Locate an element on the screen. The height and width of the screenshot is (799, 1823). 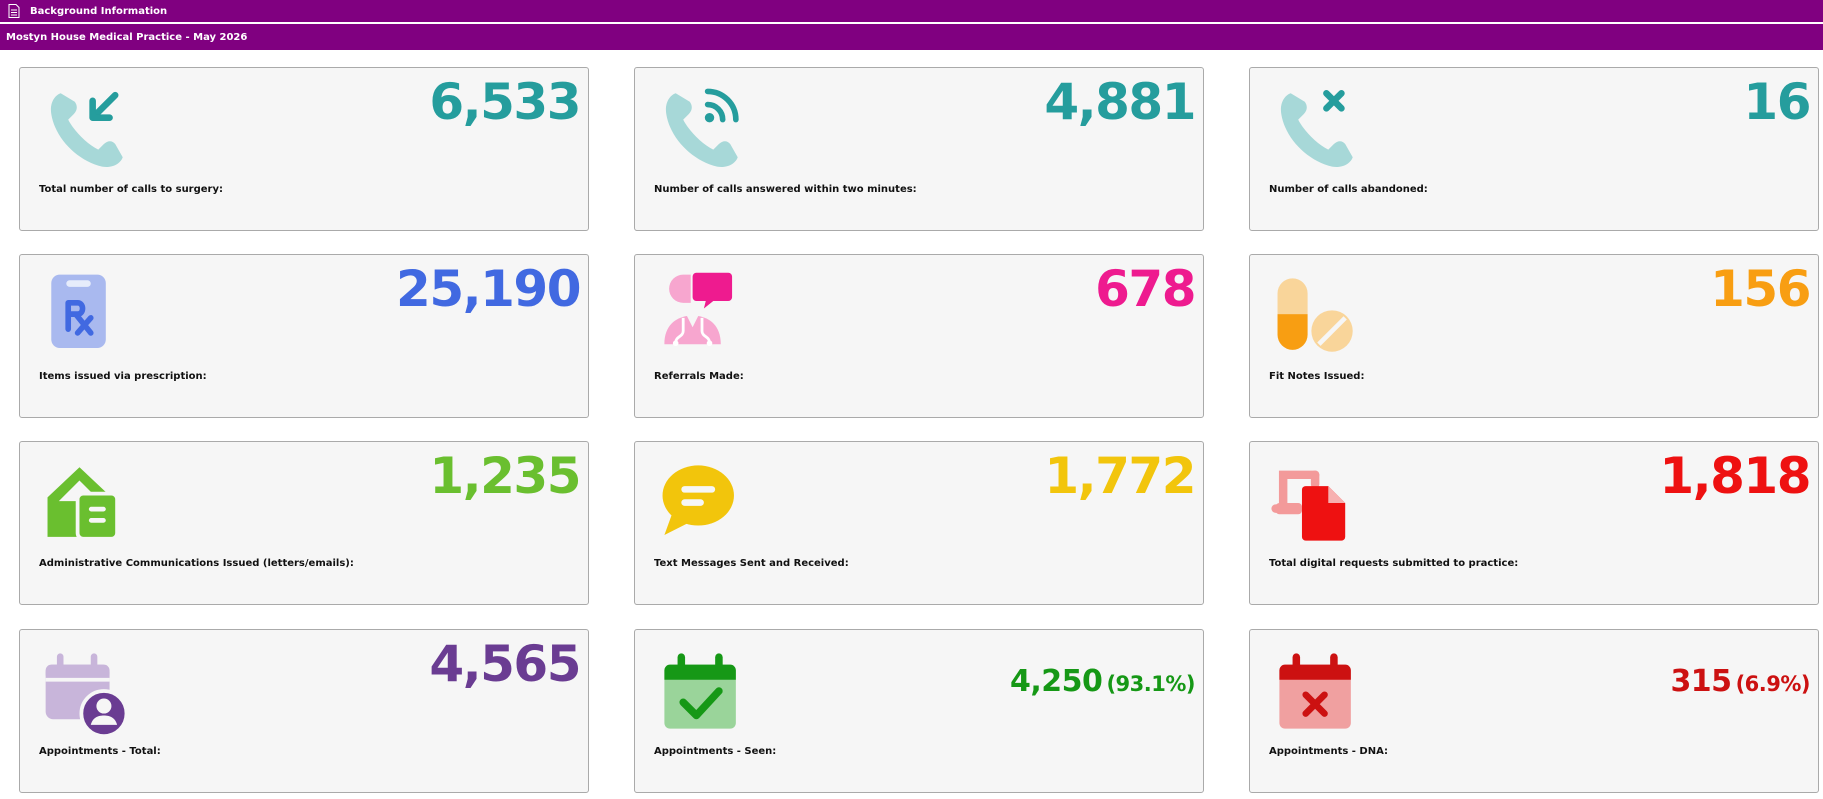
card-referrals: 678 Referrals Made: is located at coordinates (919, 336).